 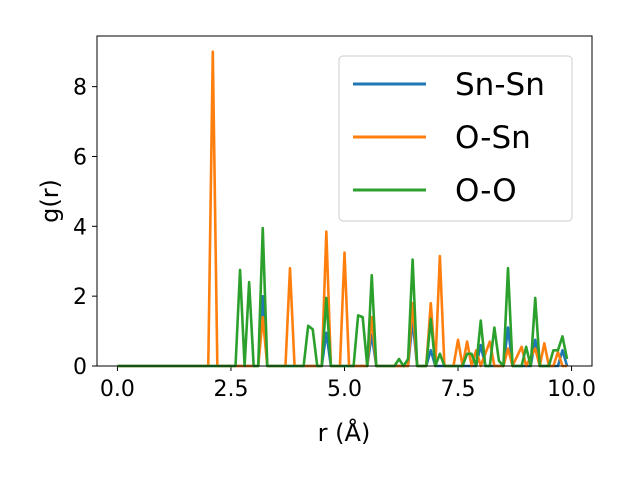 What do you see at coordinates (50, 201) in the screenshot?
I see `y-axis-label: g(r)` at bounding box center [50, 201].